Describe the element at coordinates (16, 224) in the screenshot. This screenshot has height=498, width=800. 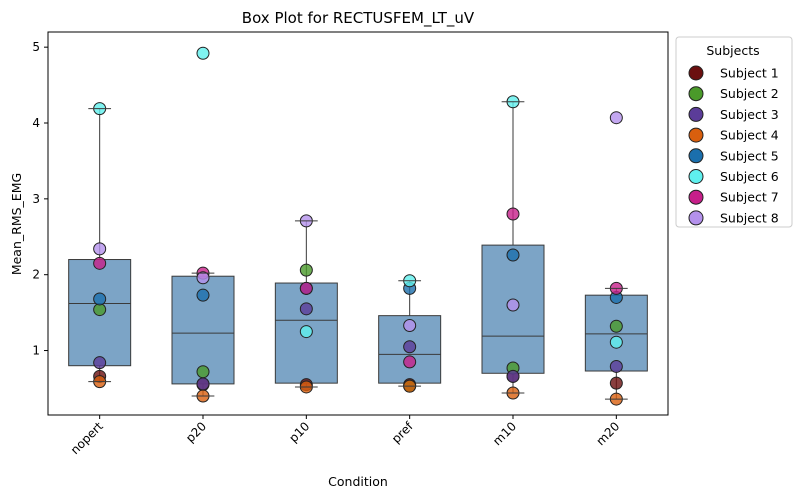
I see `y-axis-label: Mean_RMS_EMG` at that location.